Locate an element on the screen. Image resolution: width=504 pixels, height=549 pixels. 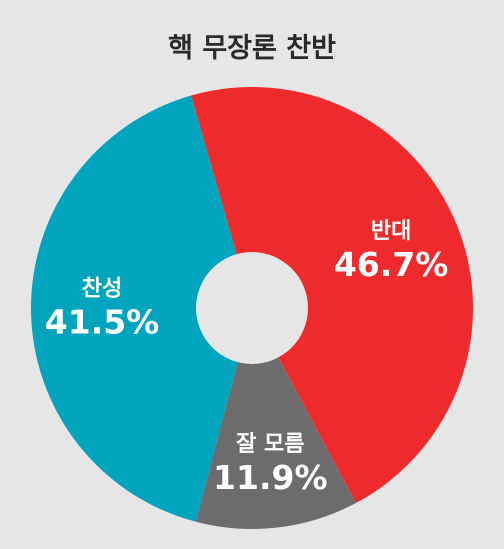
slice-value-2: 41.5% is located at coordinates (102, 322).